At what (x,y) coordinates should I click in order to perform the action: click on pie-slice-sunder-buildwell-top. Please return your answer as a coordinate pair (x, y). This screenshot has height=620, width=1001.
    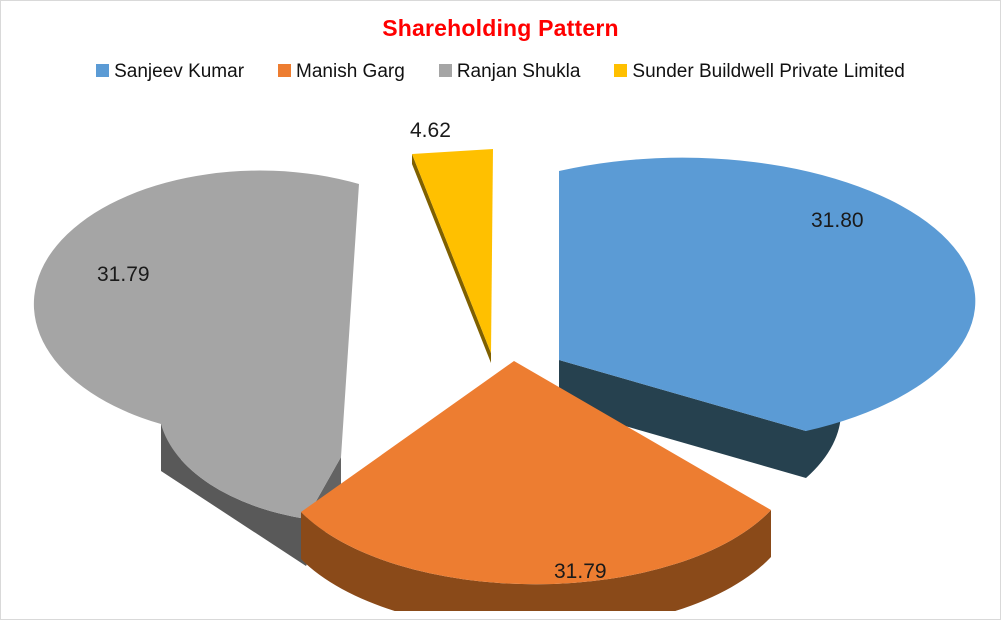
    Looking at the image, I should click on (452, 251).